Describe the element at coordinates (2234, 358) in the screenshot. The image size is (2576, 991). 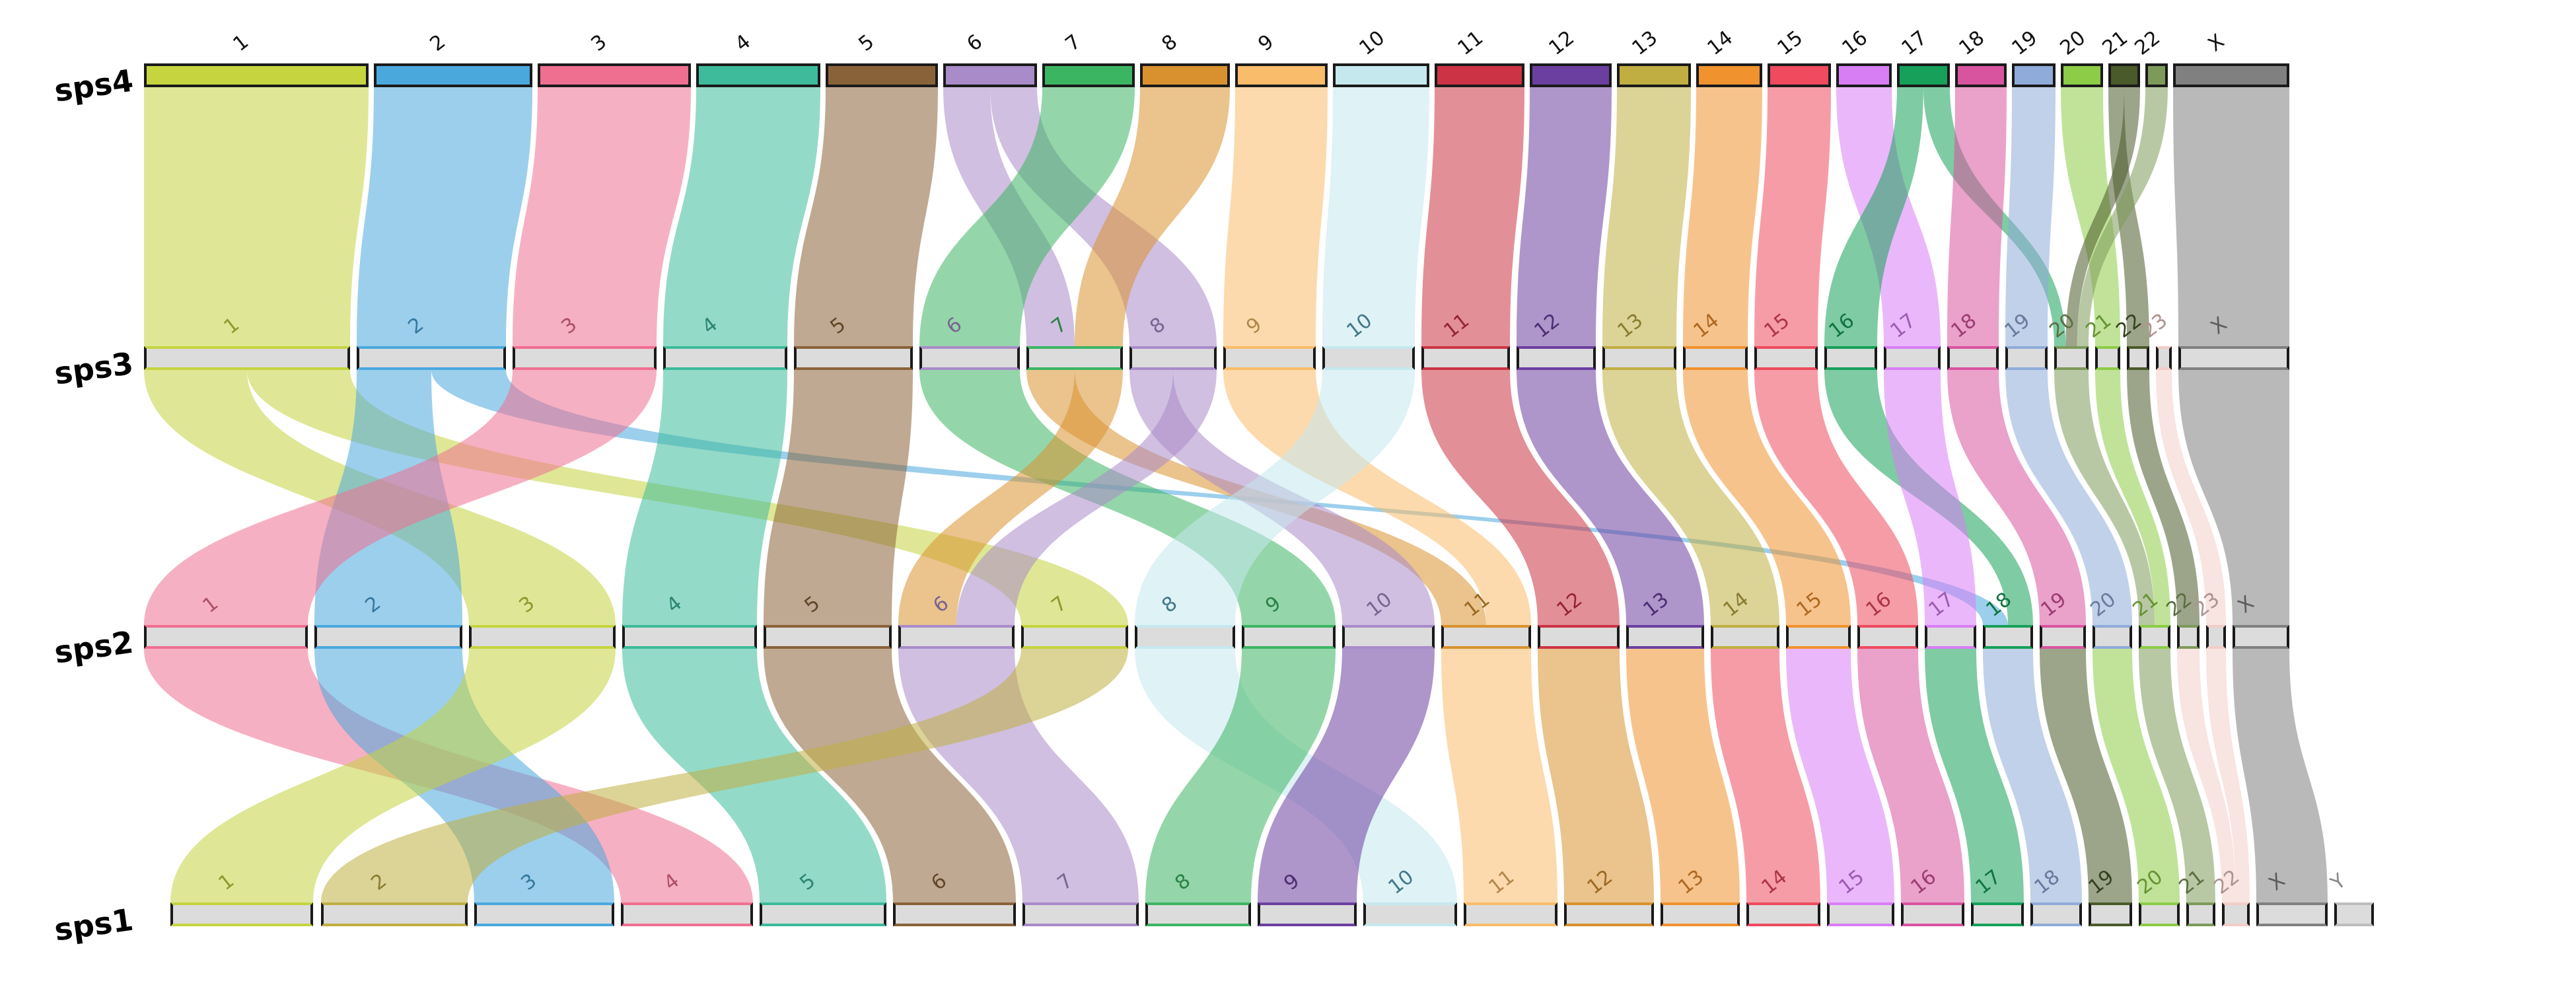
I see `chromosome-box-sps3-X` at that location.